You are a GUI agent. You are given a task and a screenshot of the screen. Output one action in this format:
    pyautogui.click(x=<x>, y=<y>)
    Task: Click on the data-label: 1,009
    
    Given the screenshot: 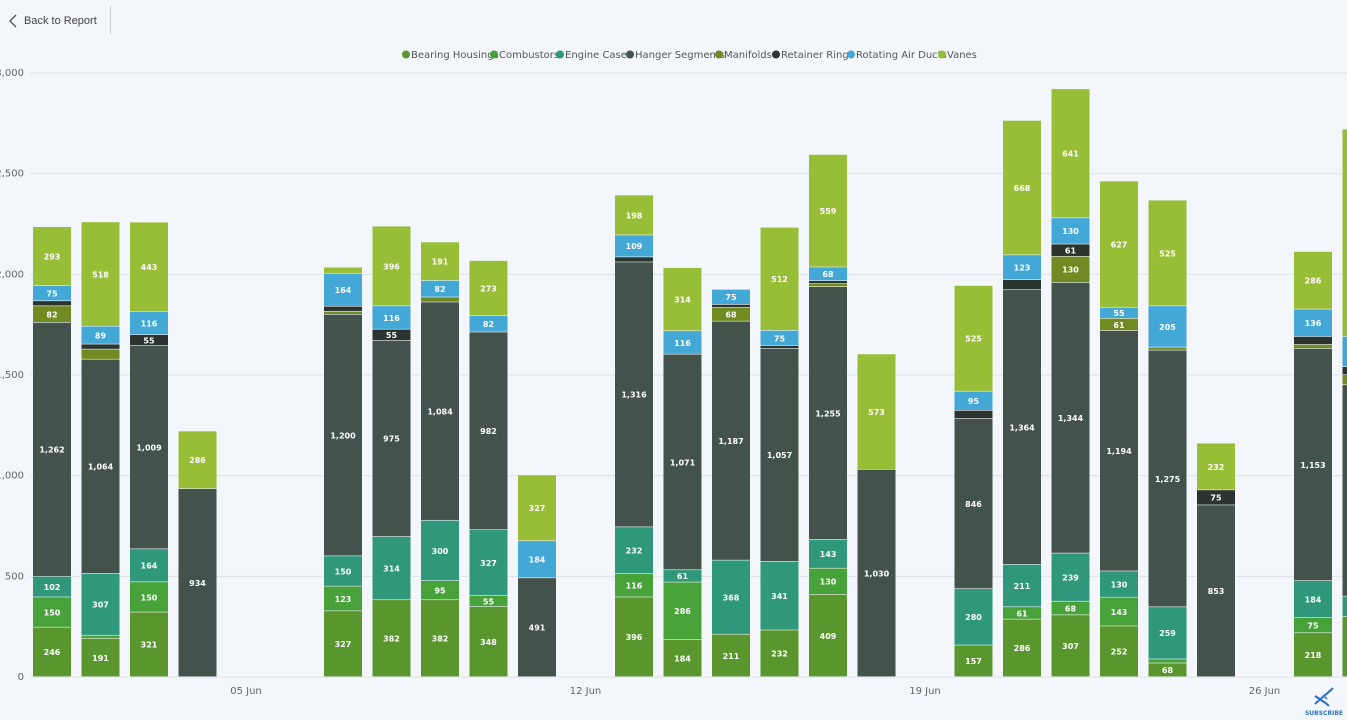 What is the action you would take?
    pyautogui.click(x=149, y=448)
    